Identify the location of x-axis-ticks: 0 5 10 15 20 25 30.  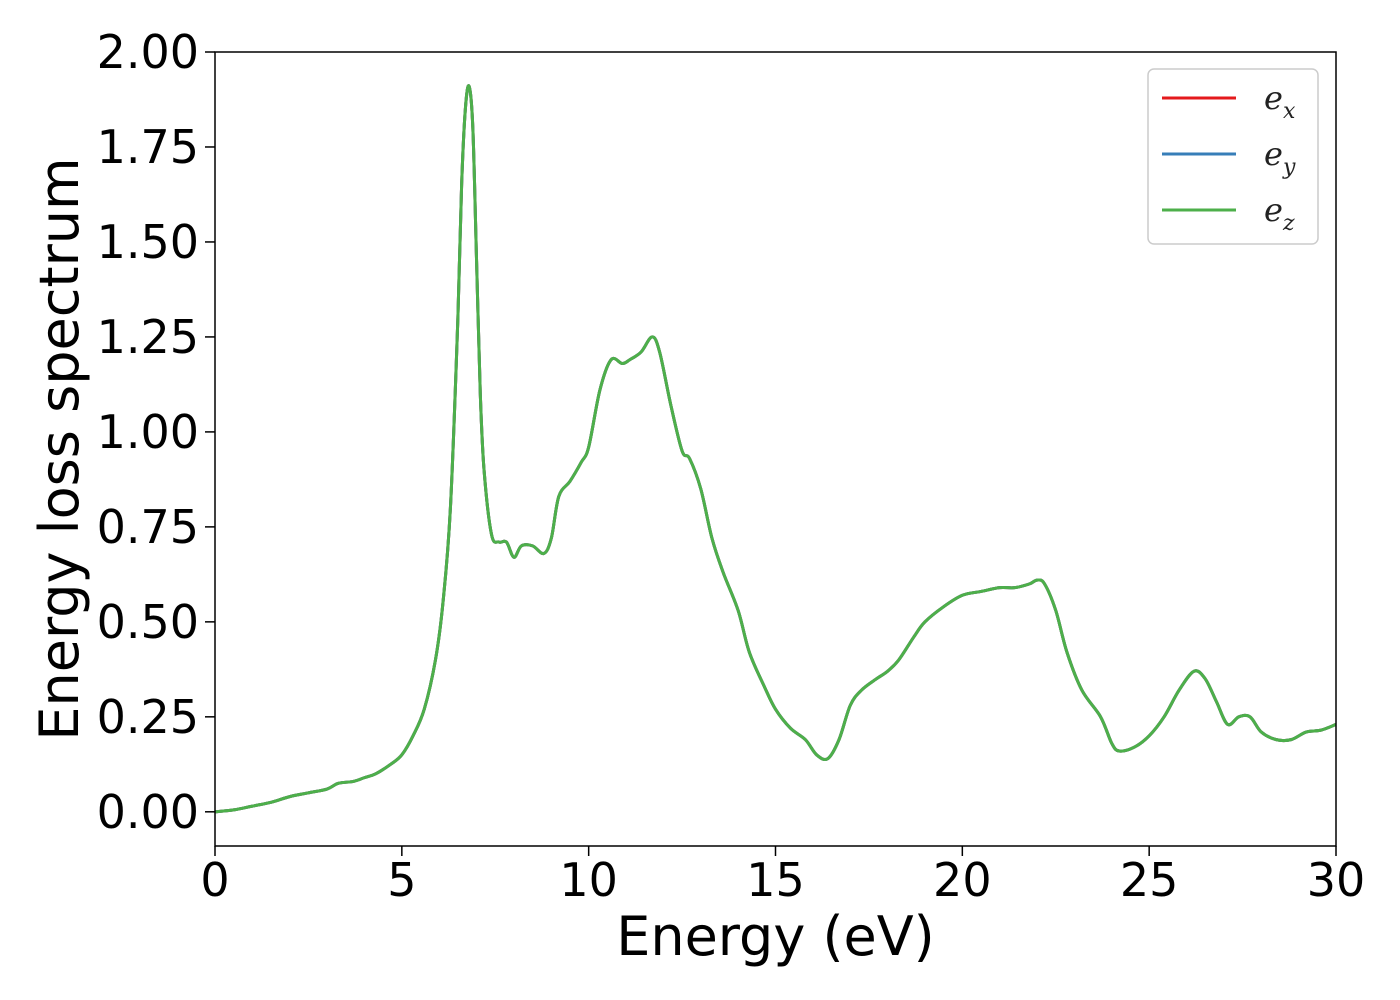
(782, 876).